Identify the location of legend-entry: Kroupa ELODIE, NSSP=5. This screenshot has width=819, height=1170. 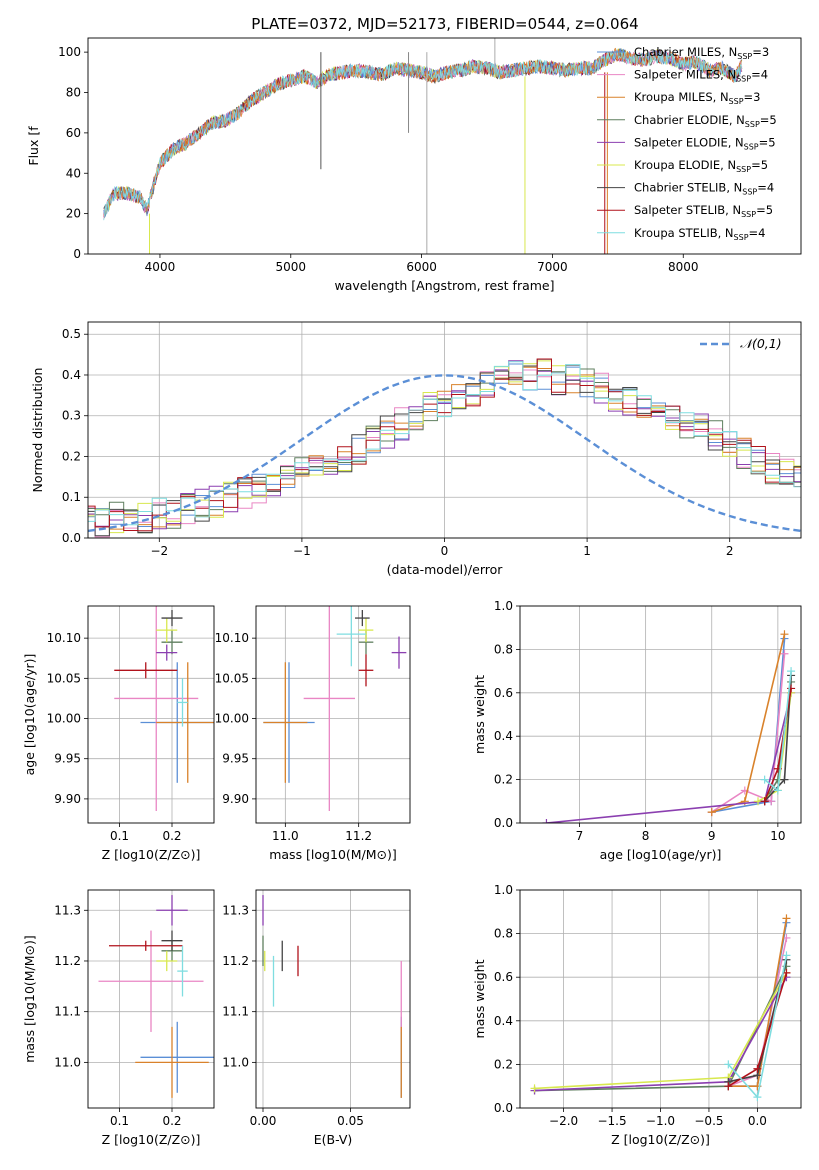
(701, 166).